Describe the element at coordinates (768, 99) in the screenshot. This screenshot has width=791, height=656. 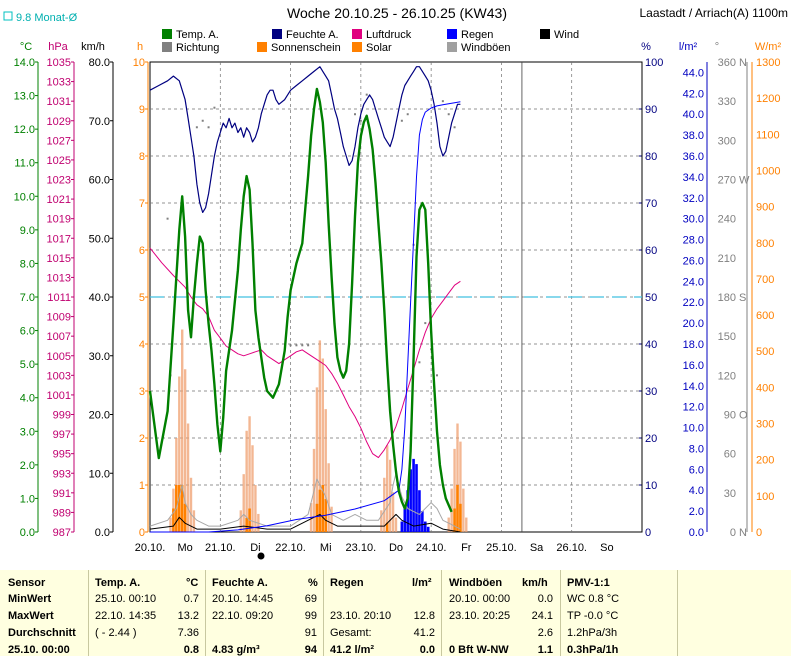
I see `solar-tick-label: 1200` at that location.